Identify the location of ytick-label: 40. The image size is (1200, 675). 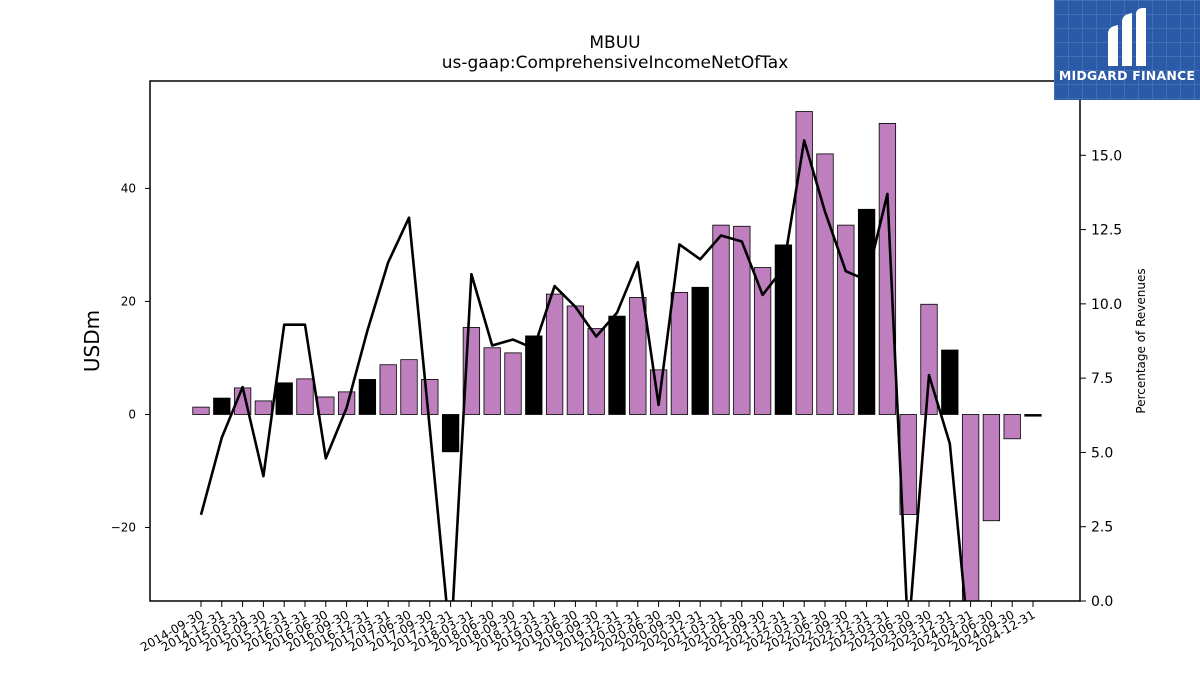
(128, 188).